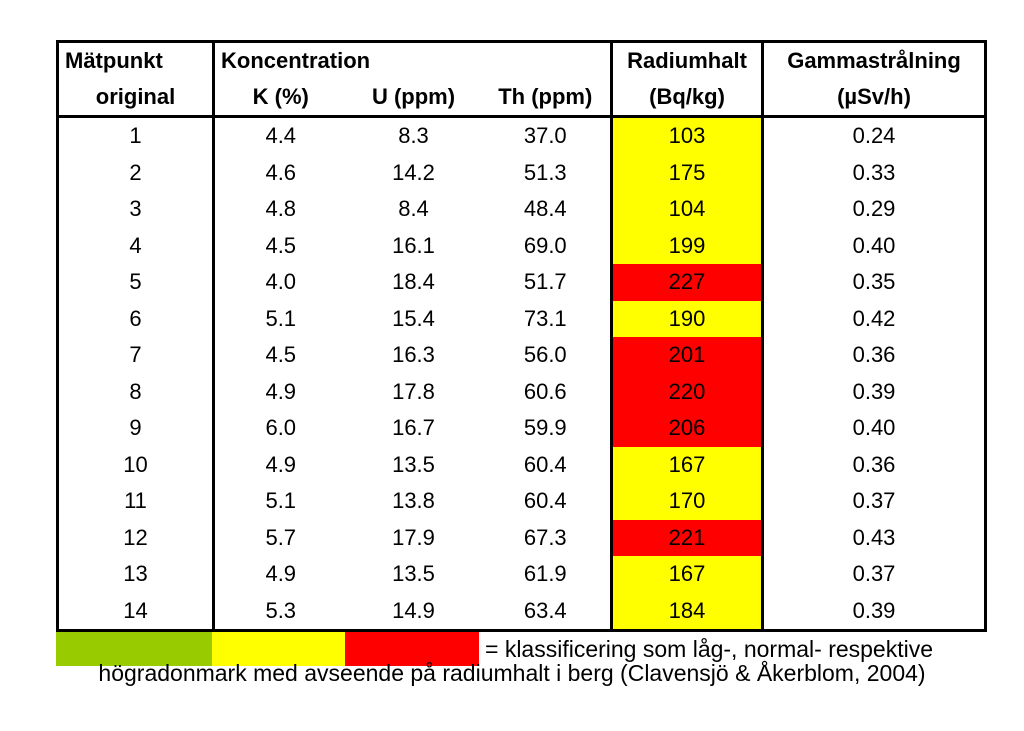 This screenshot has height=731, width=1024. Describe the element at coordinates (413, 612) in the screenshot. I see `cell-u: 14.9` at that location.